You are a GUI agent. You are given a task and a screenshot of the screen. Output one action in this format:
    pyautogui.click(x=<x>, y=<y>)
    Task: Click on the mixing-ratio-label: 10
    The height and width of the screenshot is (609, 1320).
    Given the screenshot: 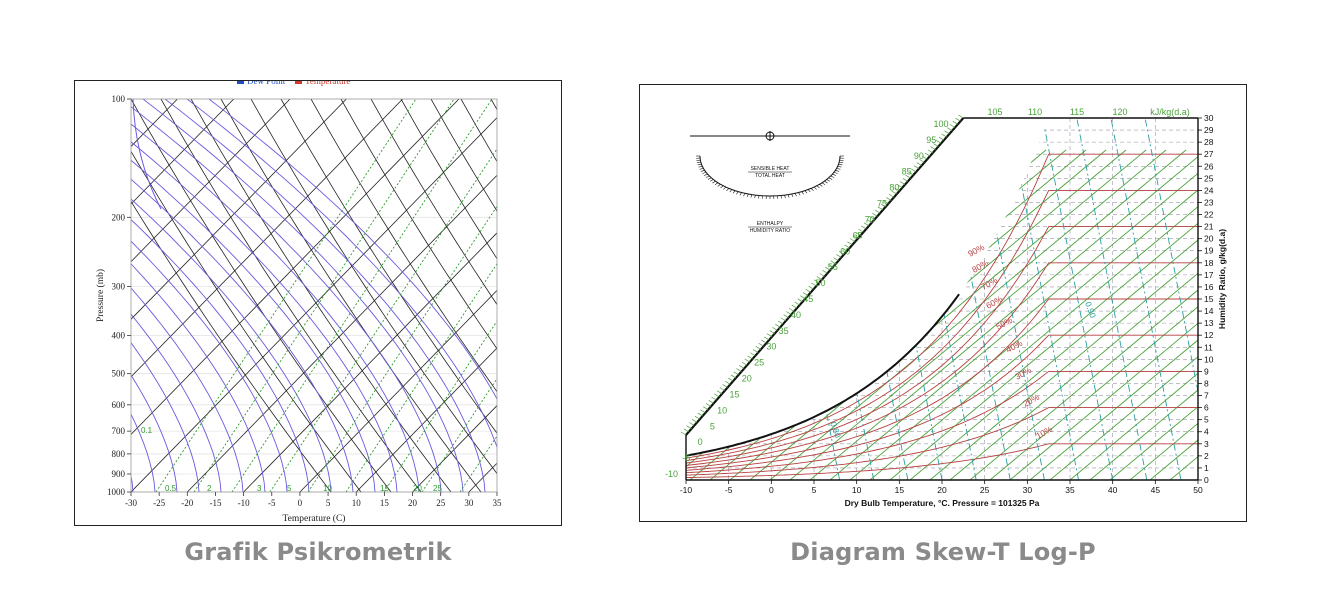 What is the action you would take?
    pyautogui.click(x=327, y=488)
    